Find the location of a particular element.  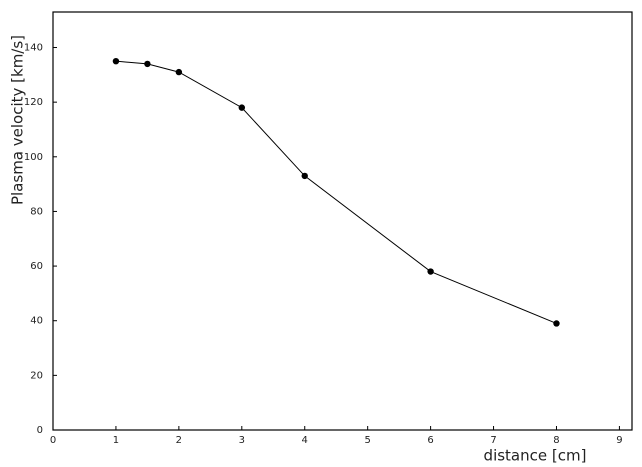

x-tick-label: 5 is located at coordinates (367, 440).